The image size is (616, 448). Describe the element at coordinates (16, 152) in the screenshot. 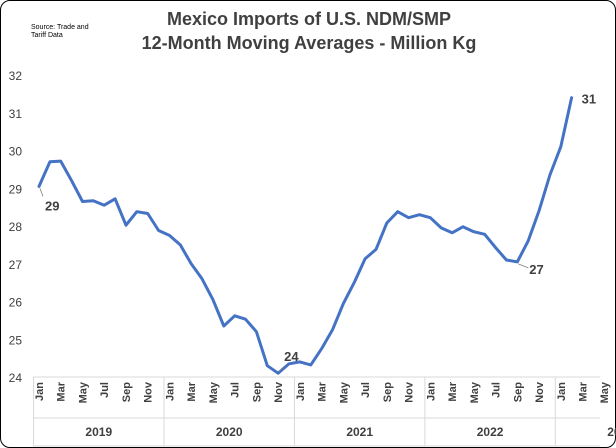

I see `y-tick-label: 30` at that location.